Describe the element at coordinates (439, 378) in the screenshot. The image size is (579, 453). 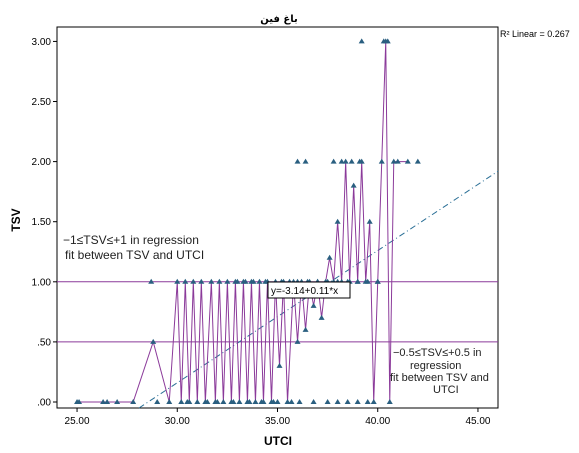
I see `annotation-2-line-3: fit between TSV and` at that location.